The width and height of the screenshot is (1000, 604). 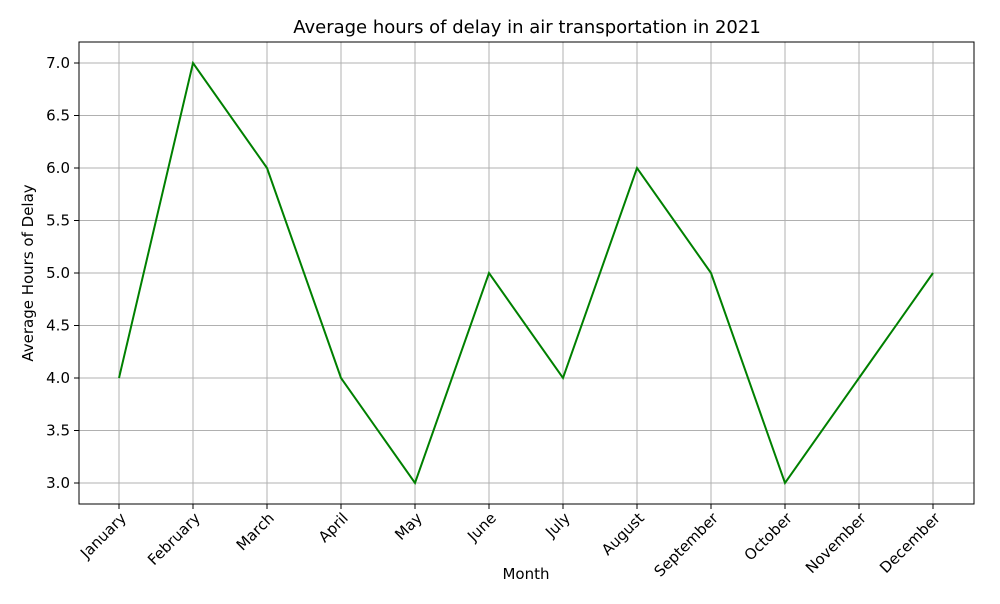 I want to click on y-tick-label: 4.0, so click(x=58, y=378).